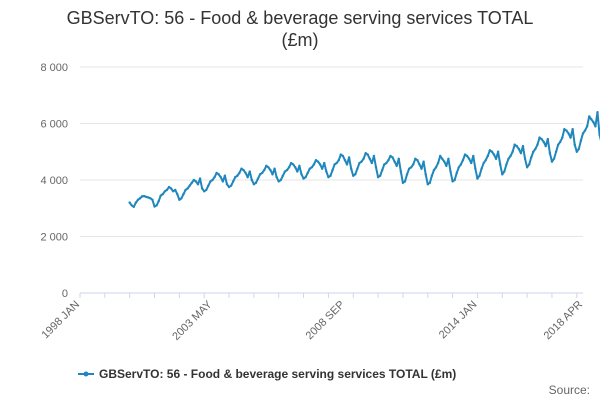  Describe the element at coordinates (569, 390) in the screenshot. I see `source-credit: Source:` at that location.